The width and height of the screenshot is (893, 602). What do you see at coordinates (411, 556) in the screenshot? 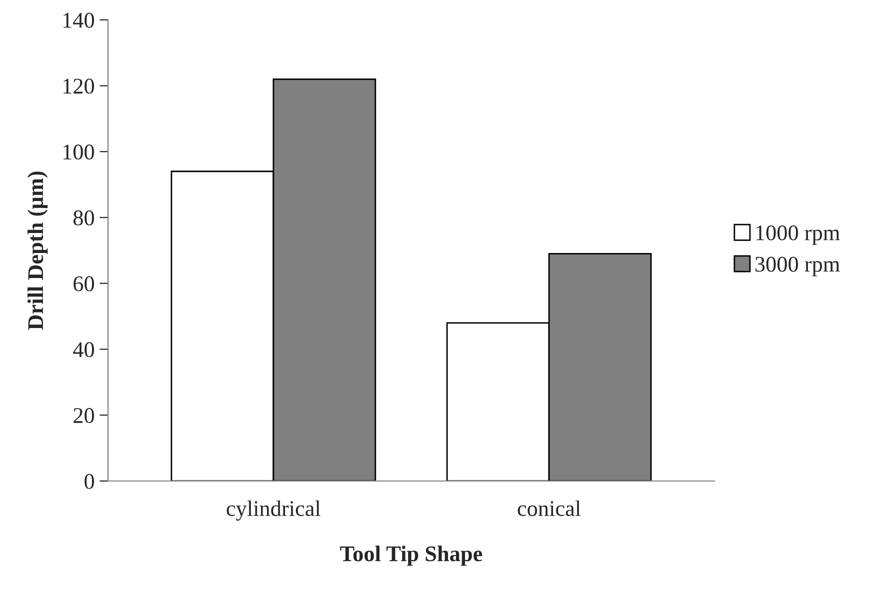
I see `x-axis-title: Tool Tip Shape` at bounding box center [411, 556].